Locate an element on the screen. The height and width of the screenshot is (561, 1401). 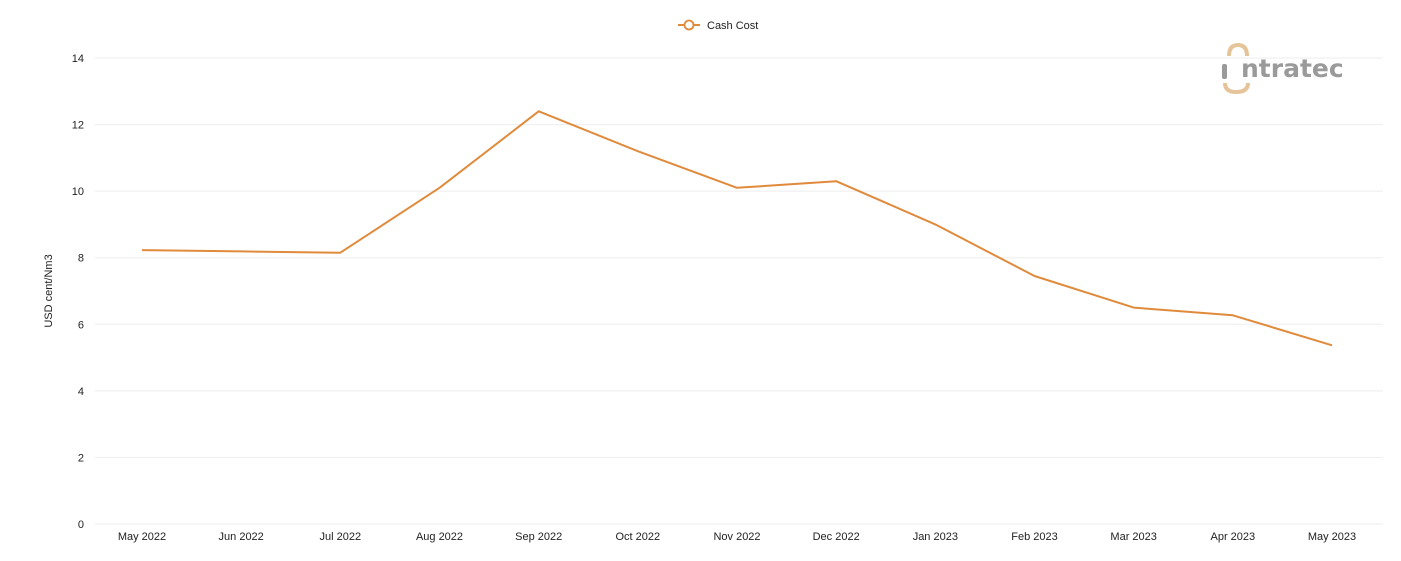
x-tick-label: Sep 2022 is located at coordinates (538, 537).